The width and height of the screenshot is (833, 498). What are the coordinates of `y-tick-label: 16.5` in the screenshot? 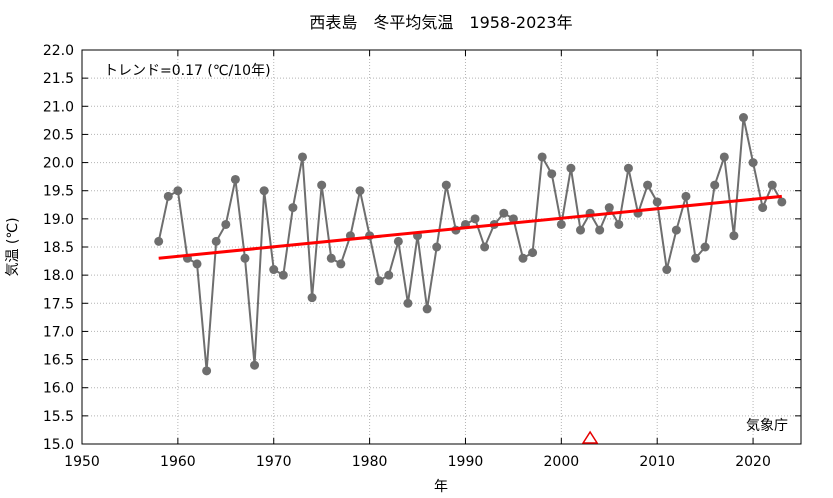 It's located at (58, 361).